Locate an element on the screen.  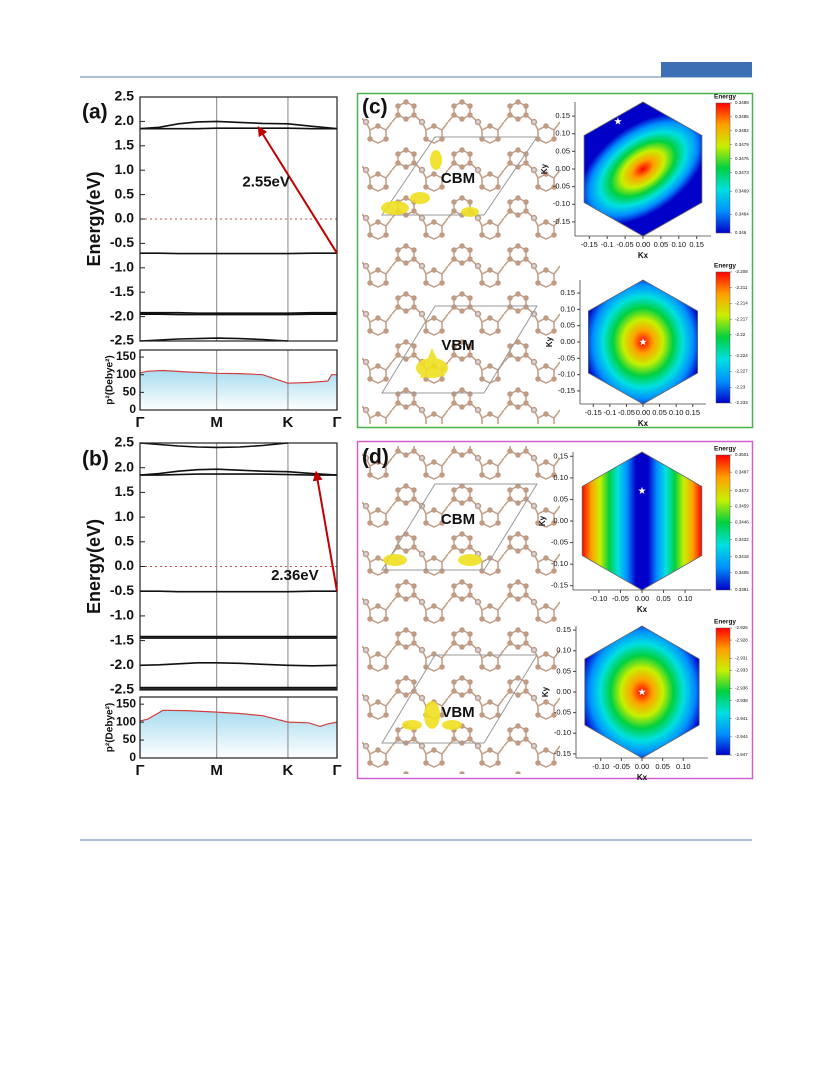
structures is located at coordinates (461, 436).